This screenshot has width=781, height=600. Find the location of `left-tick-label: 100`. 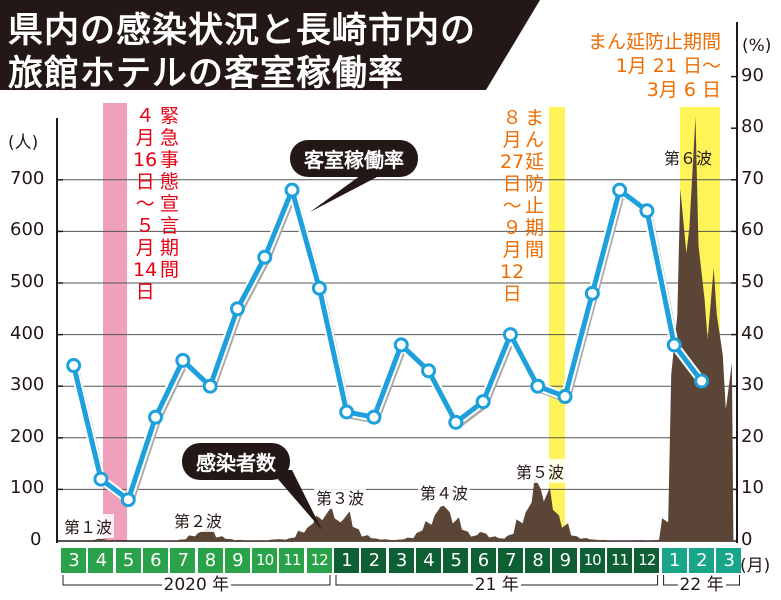

left-tick-label: 100 is located at coordinates (27, 488).